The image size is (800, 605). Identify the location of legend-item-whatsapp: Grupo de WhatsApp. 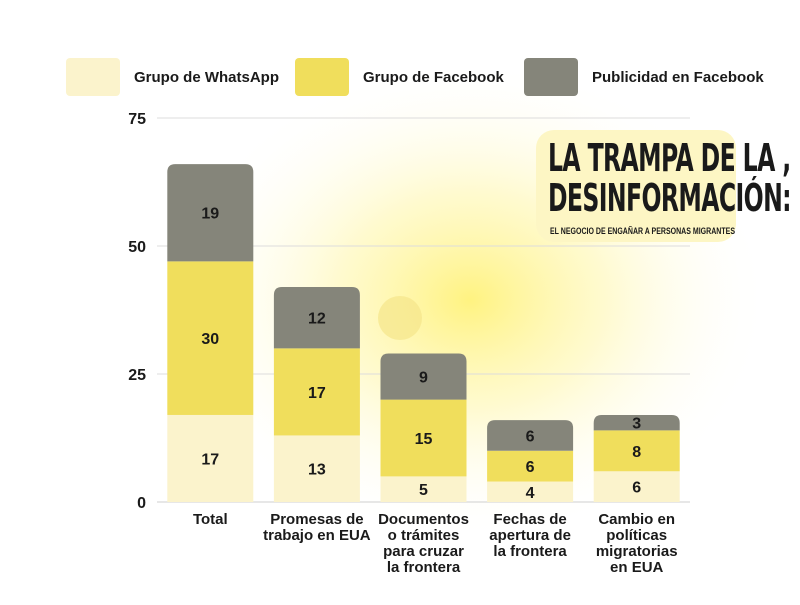
(172, 77).